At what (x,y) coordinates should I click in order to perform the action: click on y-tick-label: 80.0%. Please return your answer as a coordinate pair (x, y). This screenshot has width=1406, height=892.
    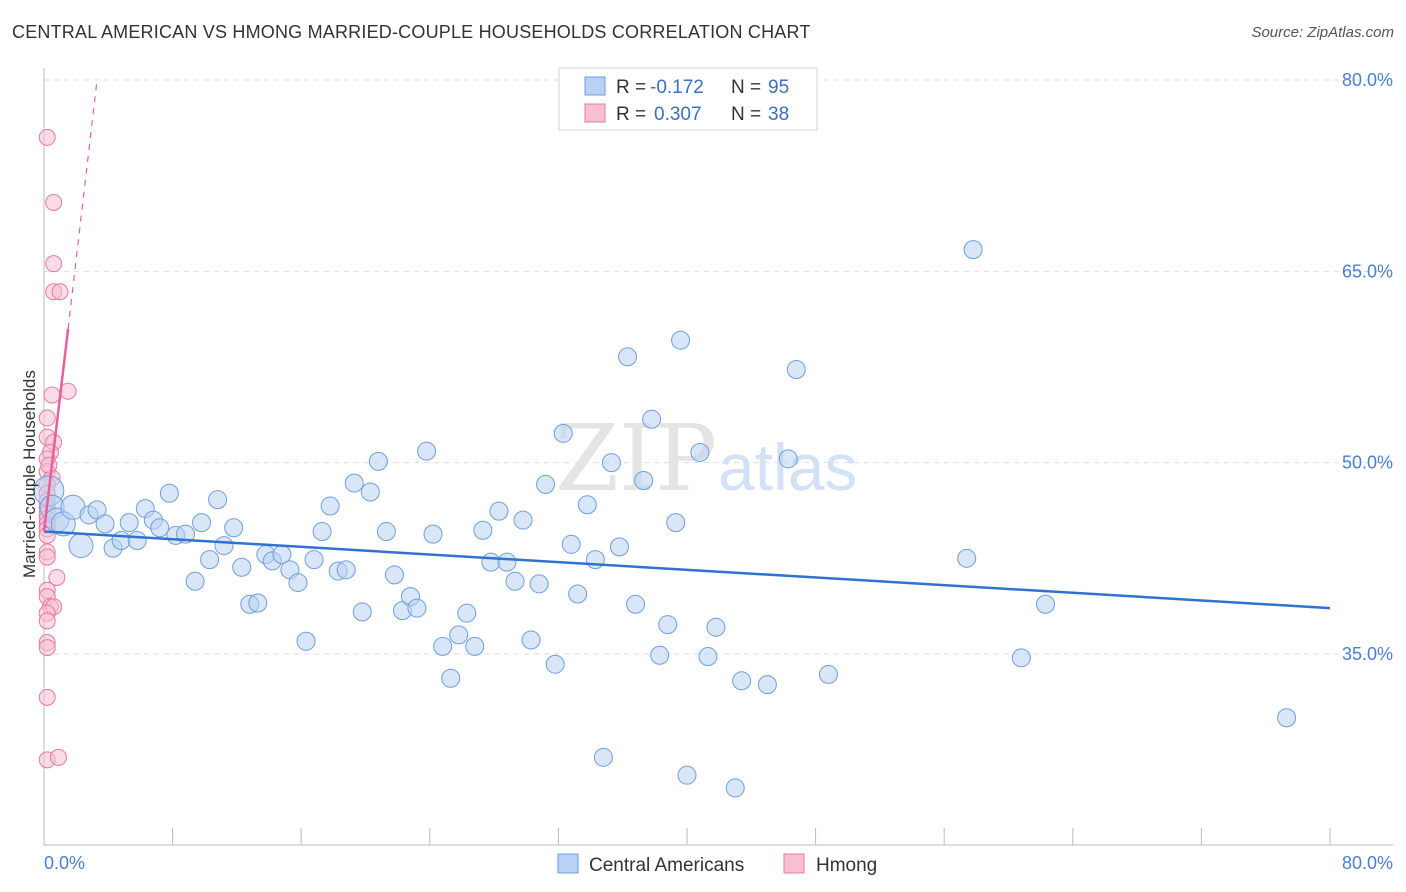
    Looking at the image, I should click on (1367, 80).